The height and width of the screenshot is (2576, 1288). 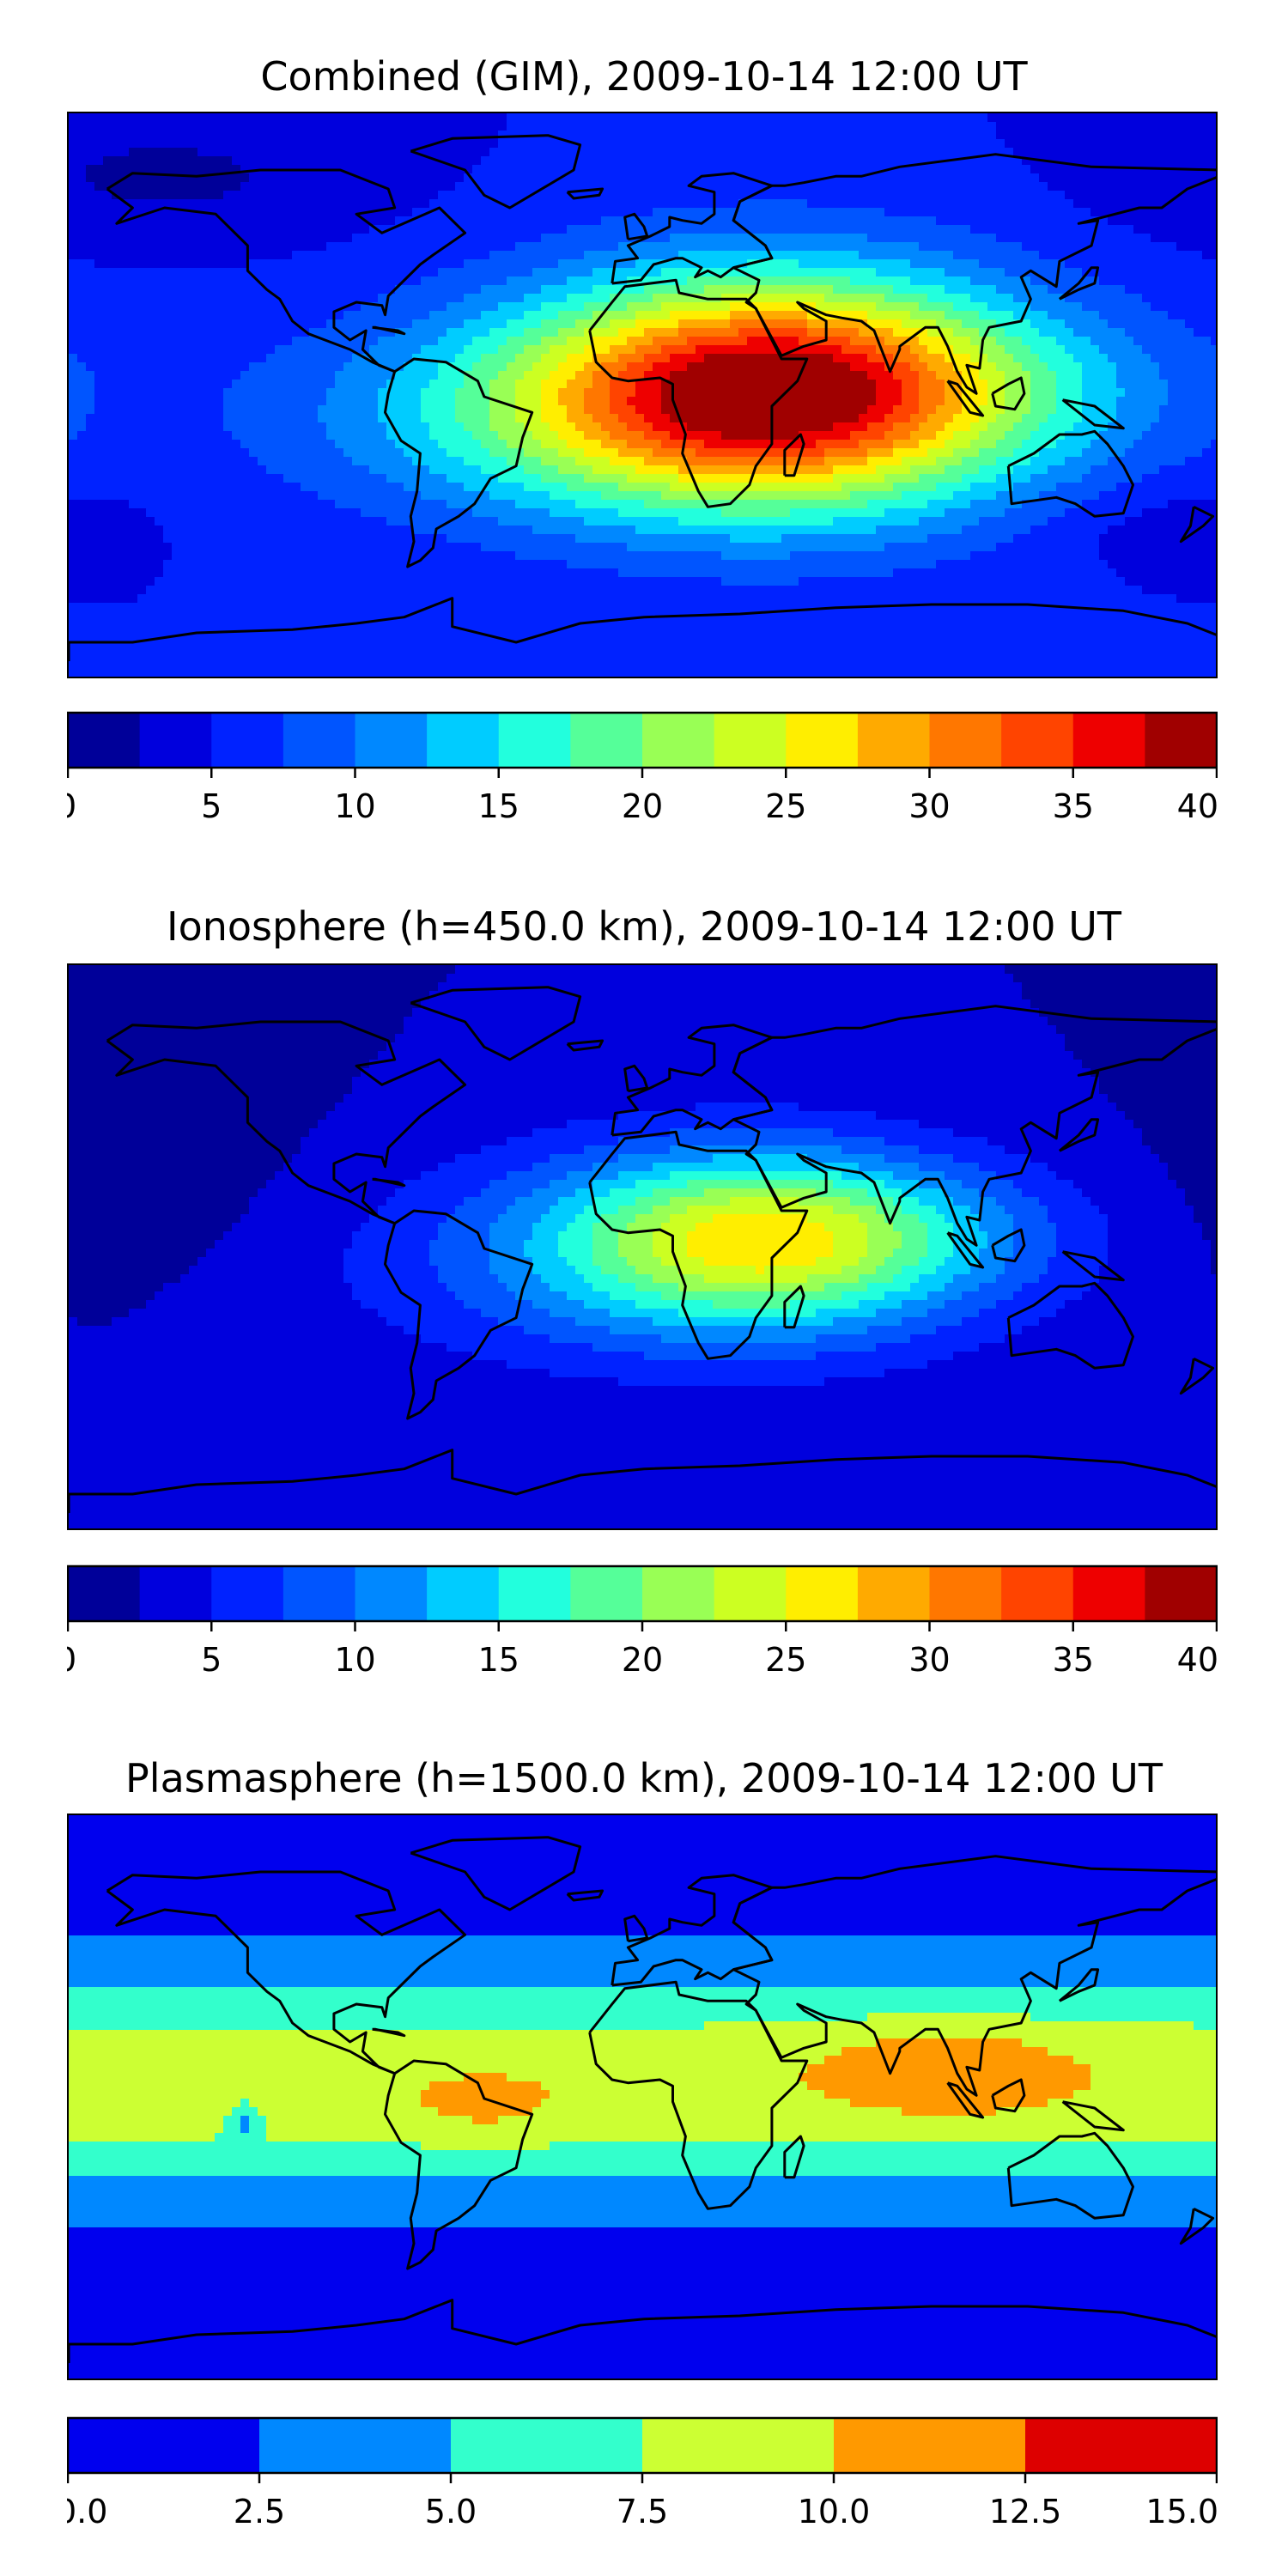 What do you see at coordinates (71, 1660) in the screenshot?
I see `colorbar-tick-label: 0` at bounding box center [71, 1660].